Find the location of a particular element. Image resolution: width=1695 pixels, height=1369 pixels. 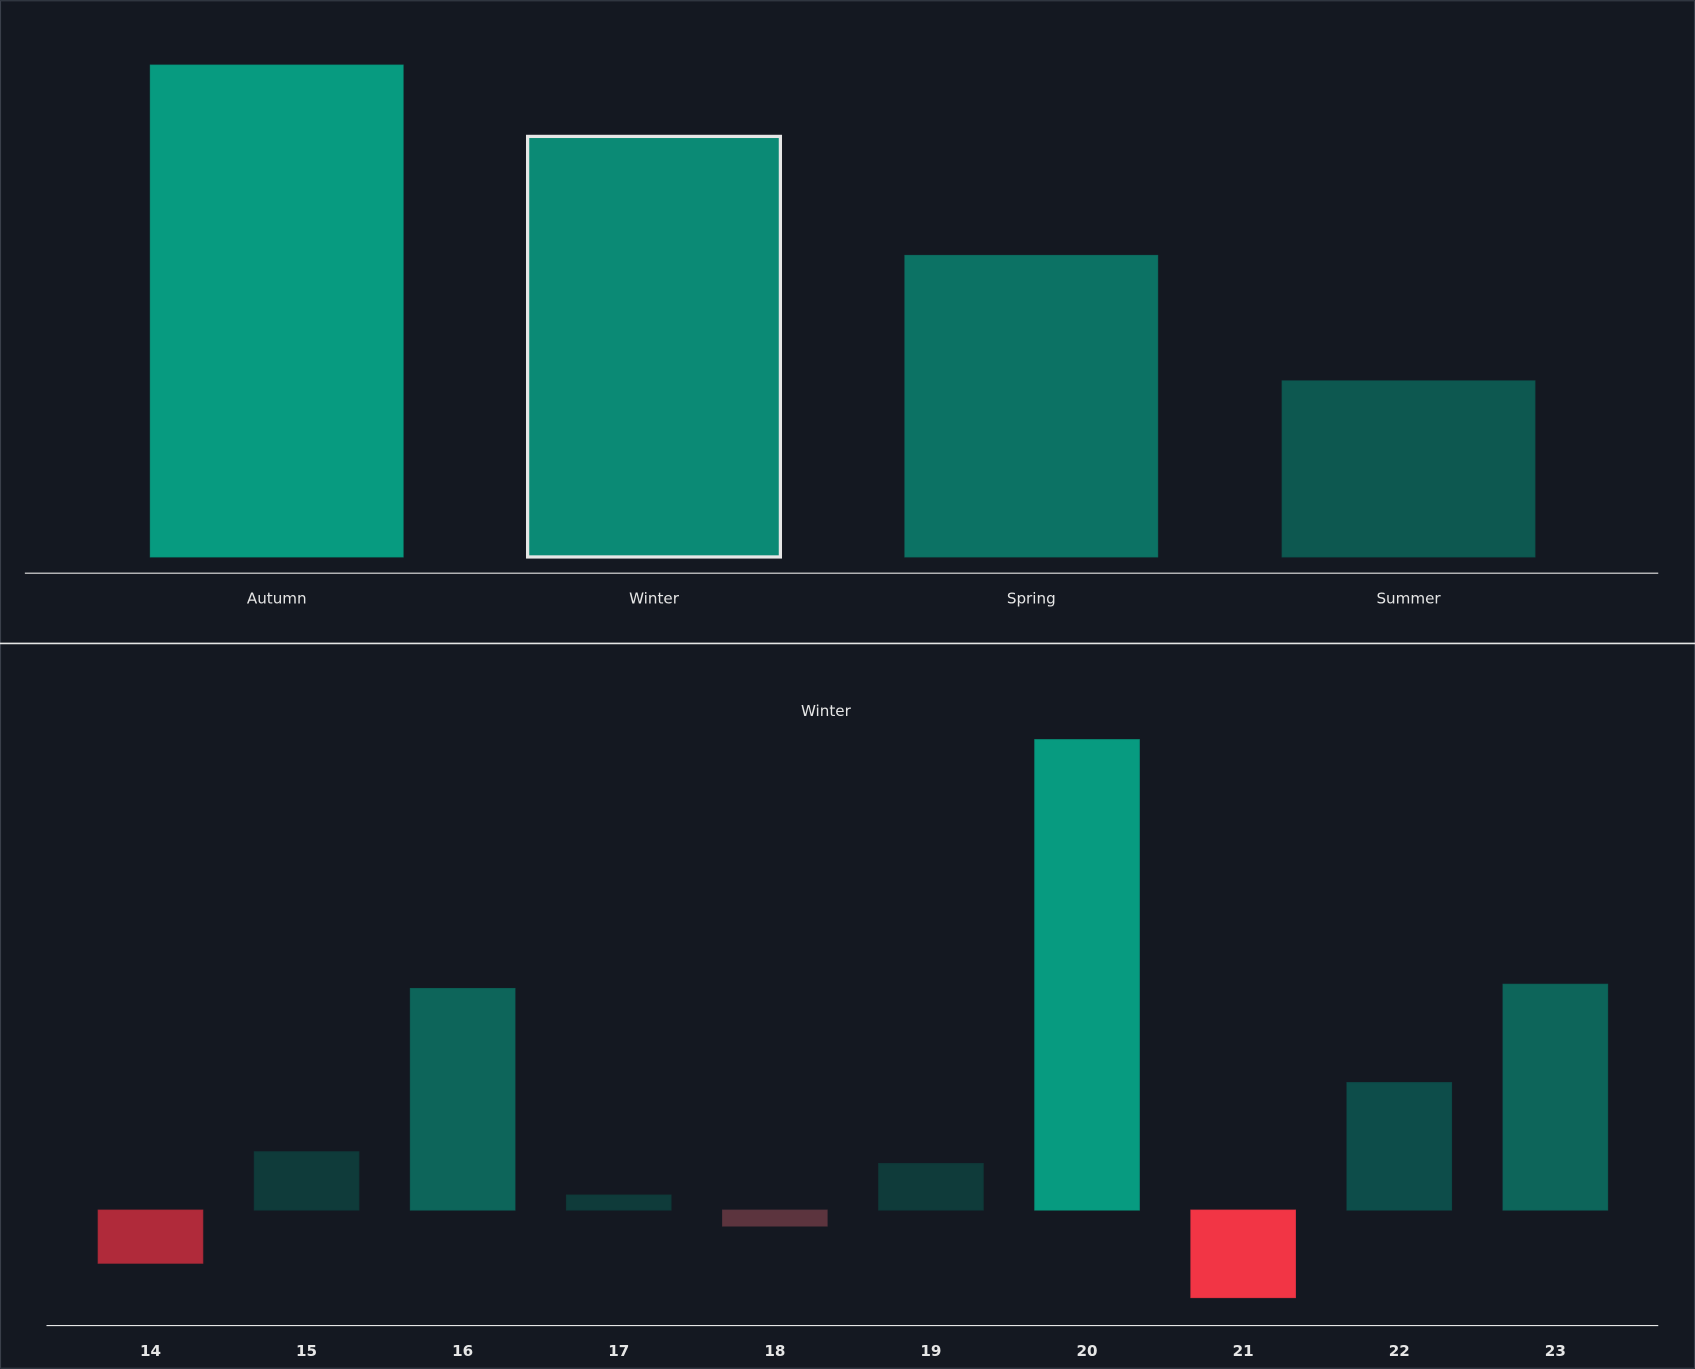

x-tick-label: 16 is located at coordinates (462, 1351).